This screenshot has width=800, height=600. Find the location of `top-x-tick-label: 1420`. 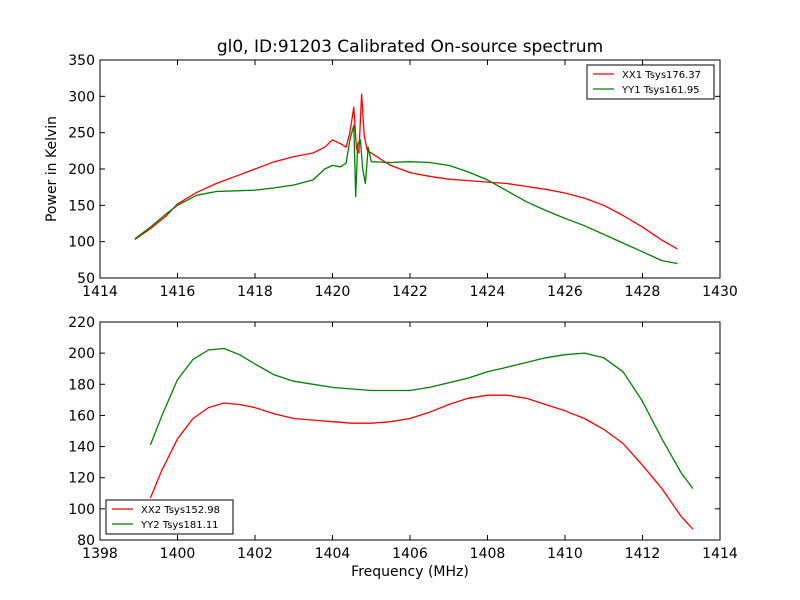

top-x-tick-label: 1420 is located at coordinates (333, 292).